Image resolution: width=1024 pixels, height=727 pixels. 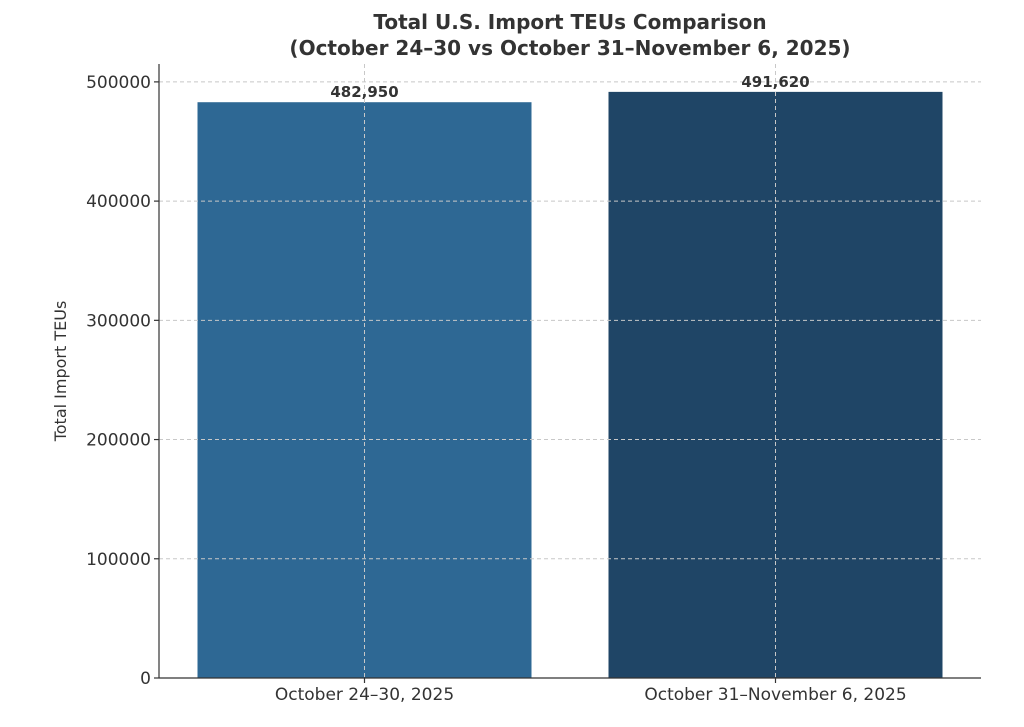 What do you see at coordinates (364, 695) in the screenshot?
I see `x-tick-label-0: October 24–30, 2025` at bounding box center [364, 695].